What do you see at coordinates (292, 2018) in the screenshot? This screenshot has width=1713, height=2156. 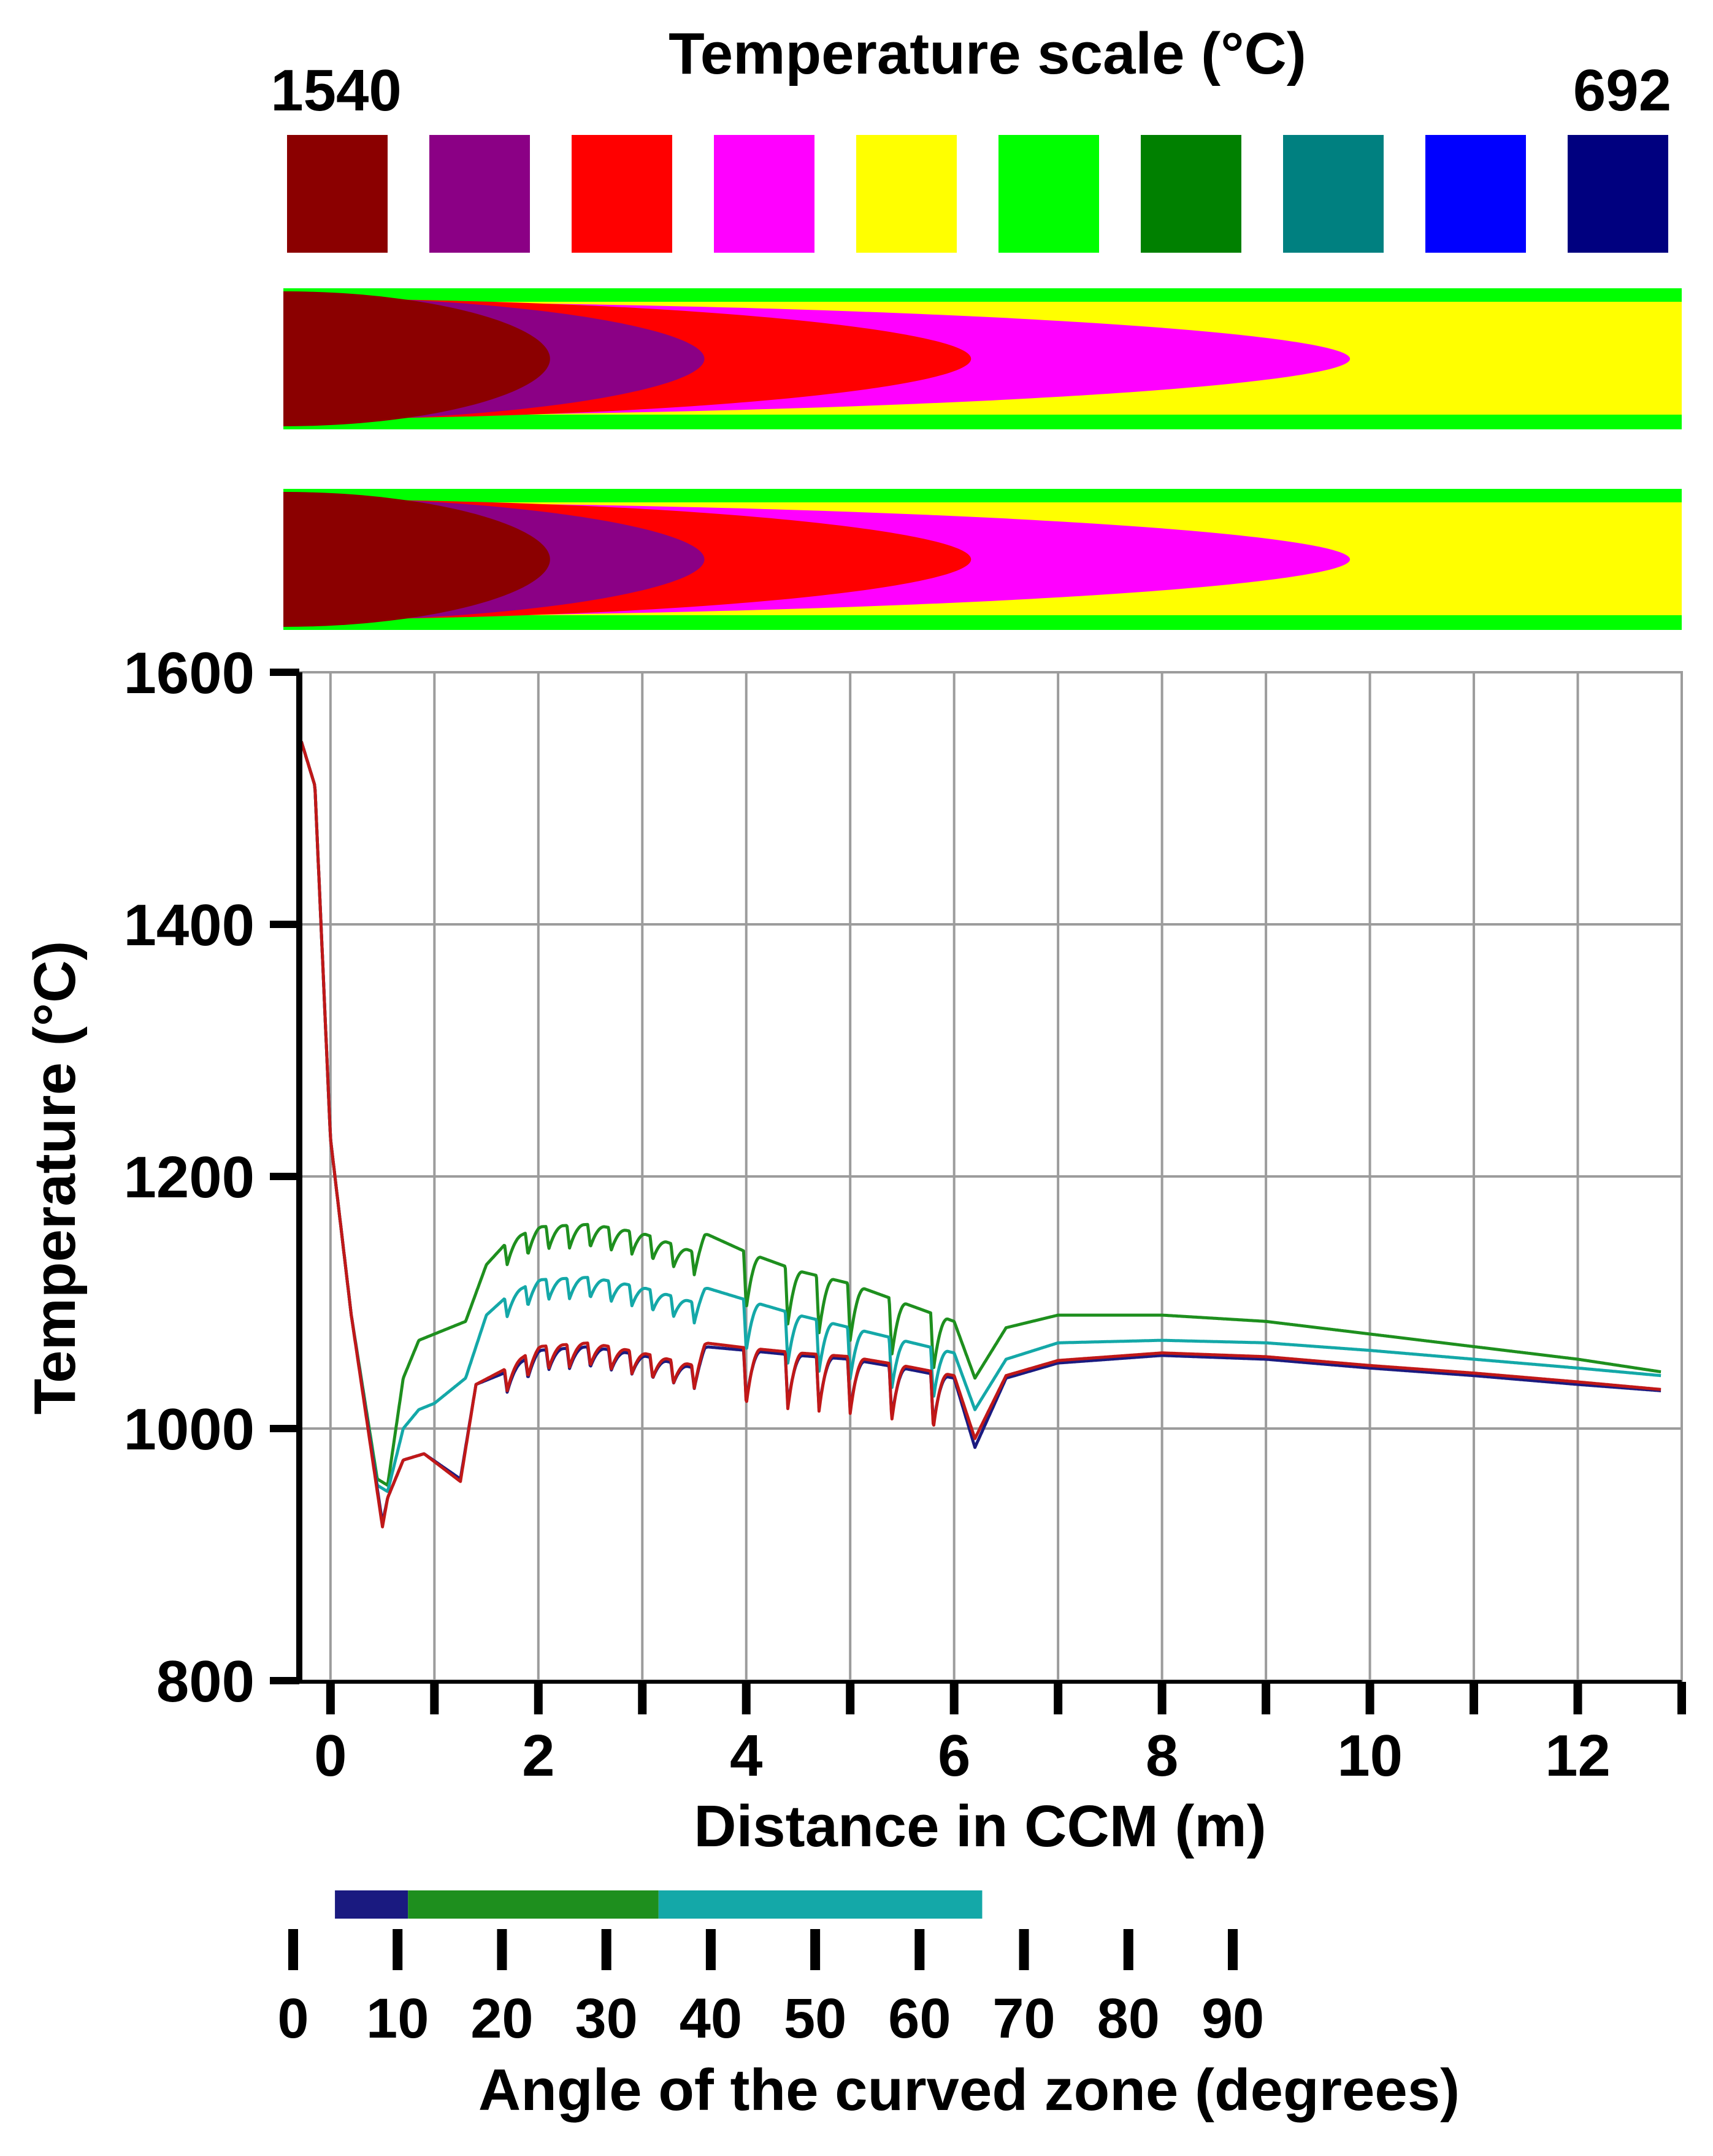 I see `angle-tick-label: 0` at bounding box center [292, 2018].